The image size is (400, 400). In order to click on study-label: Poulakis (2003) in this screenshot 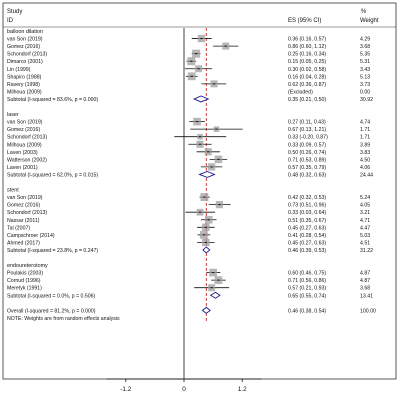, I will do `click(25, 274)`.